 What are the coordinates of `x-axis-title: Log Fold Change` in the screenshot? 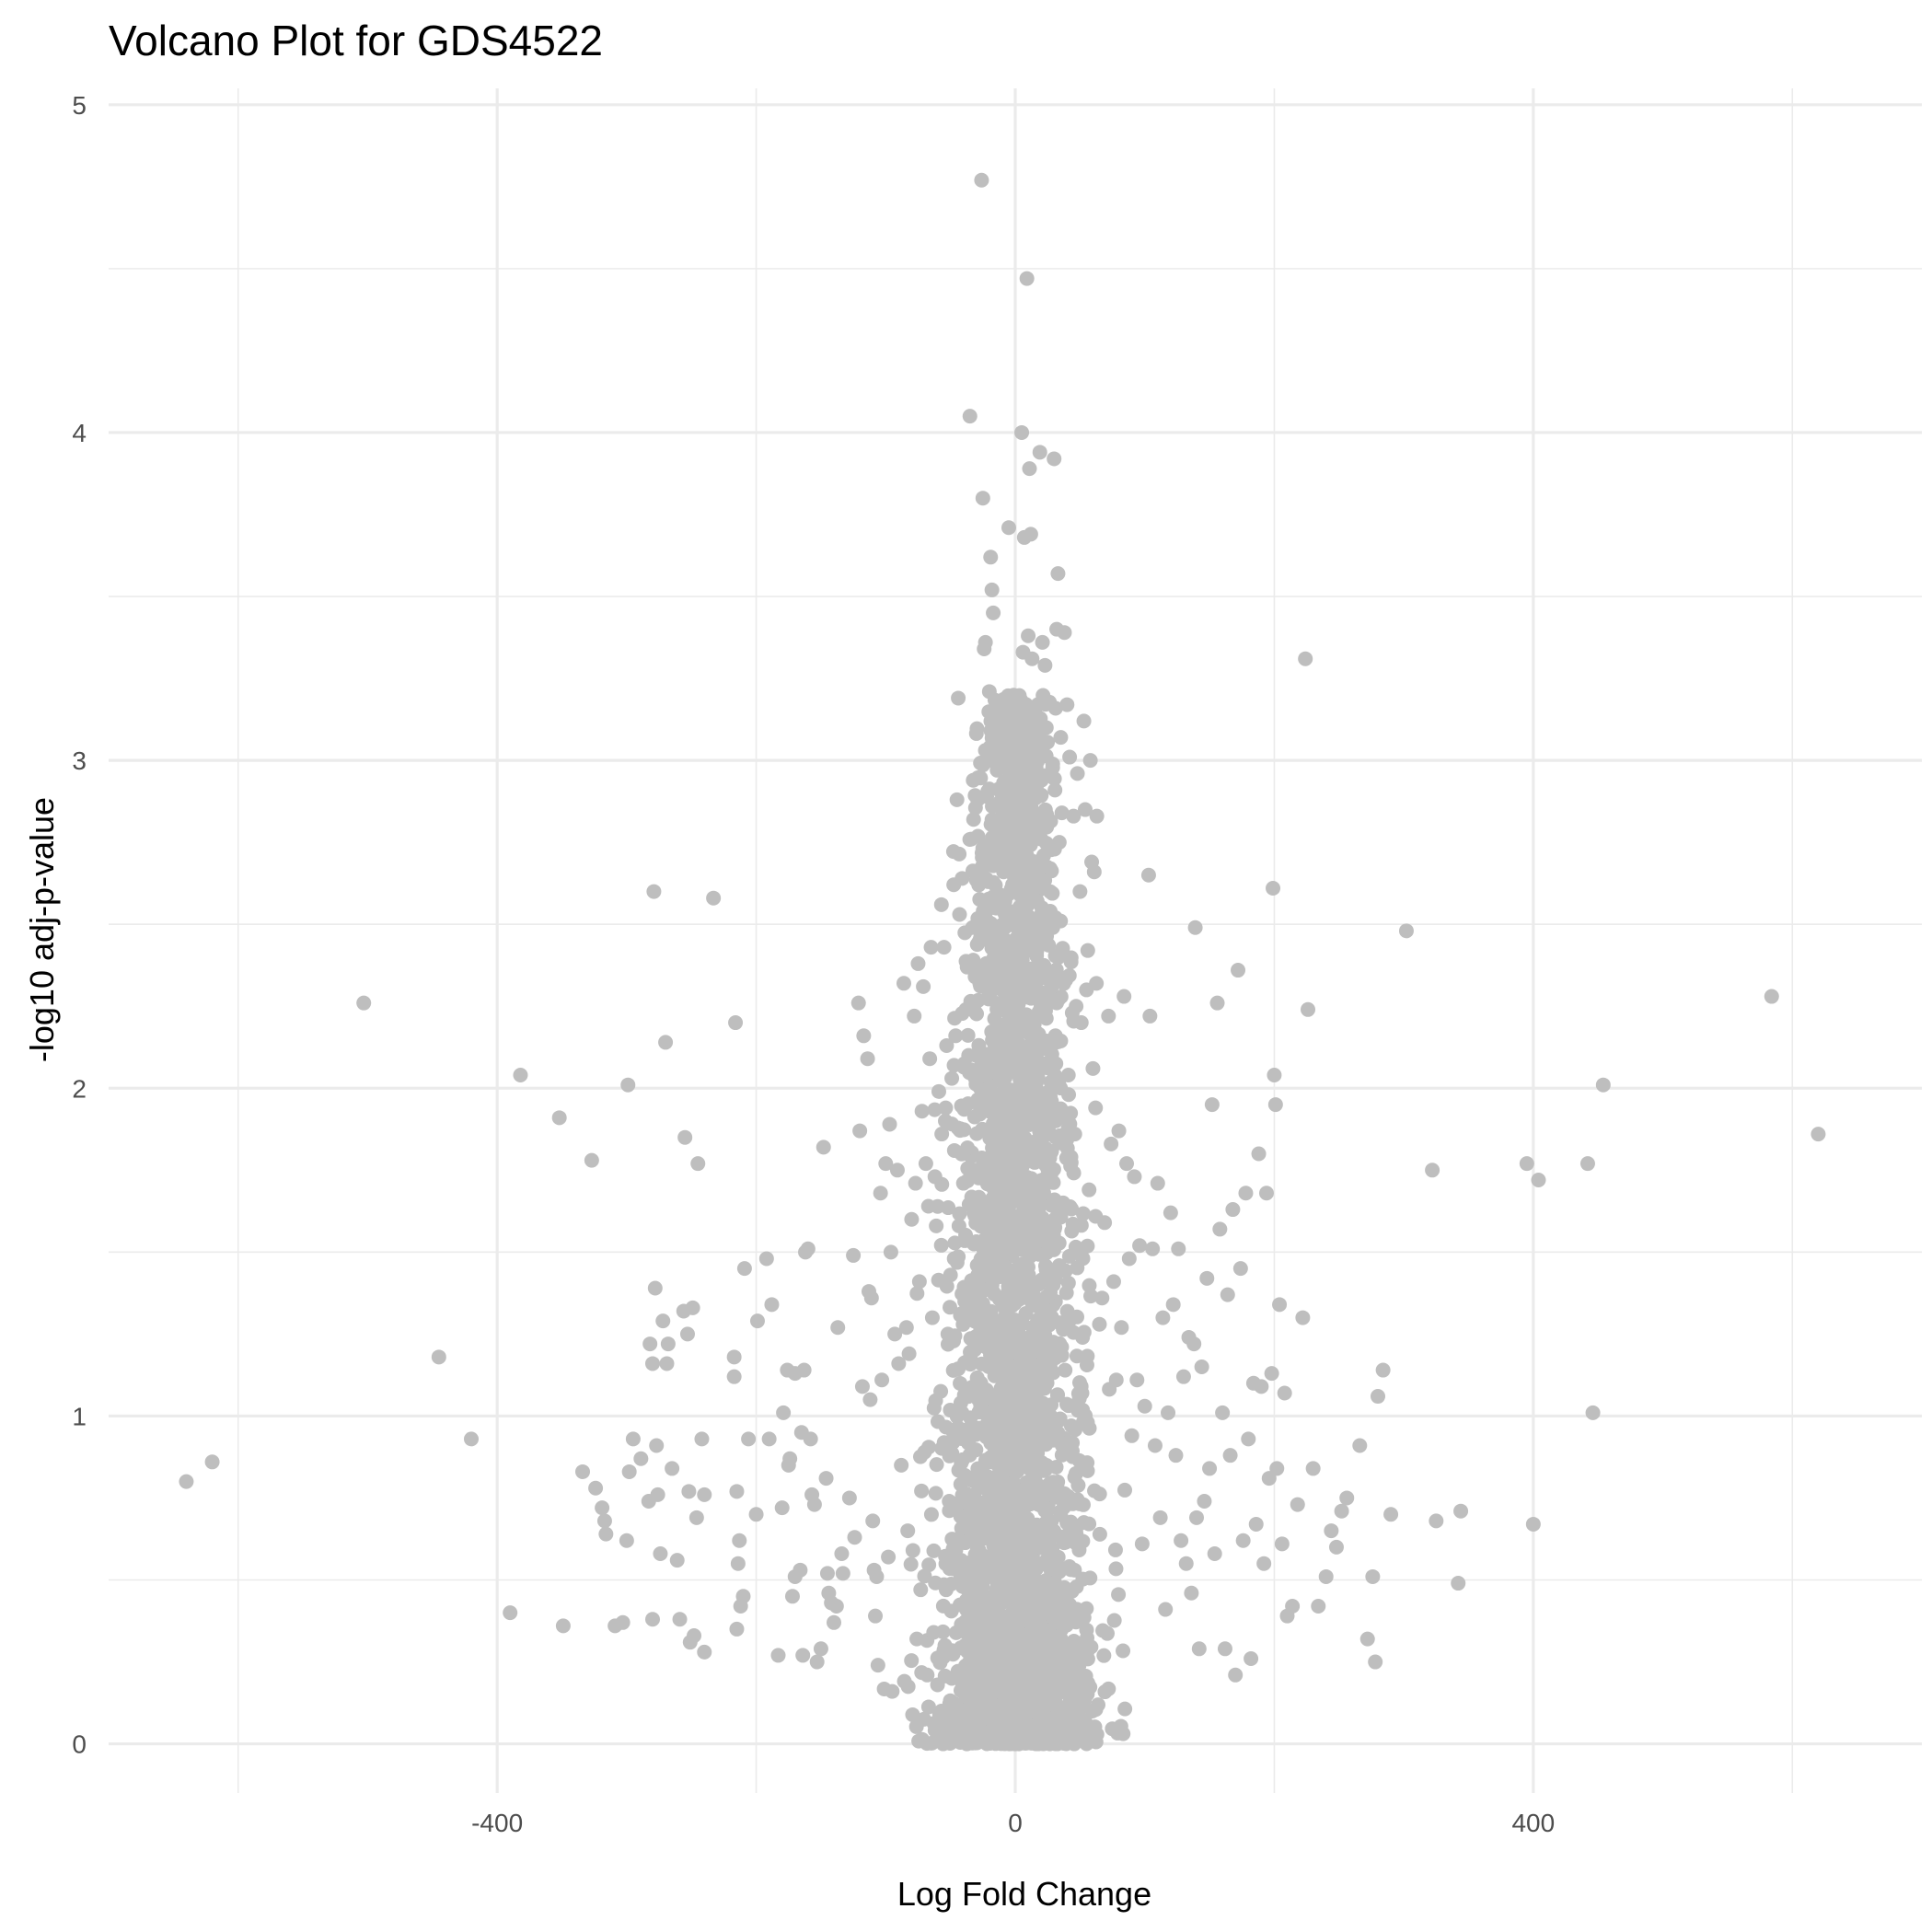 It's located at (1024, 1894).